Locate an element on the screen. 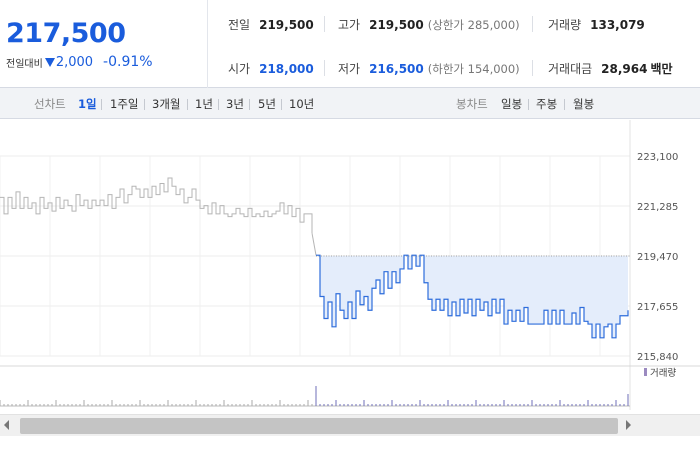 This screenshot has width=700, height=450. prev-day-price-line is located at coordinates (156, 205).